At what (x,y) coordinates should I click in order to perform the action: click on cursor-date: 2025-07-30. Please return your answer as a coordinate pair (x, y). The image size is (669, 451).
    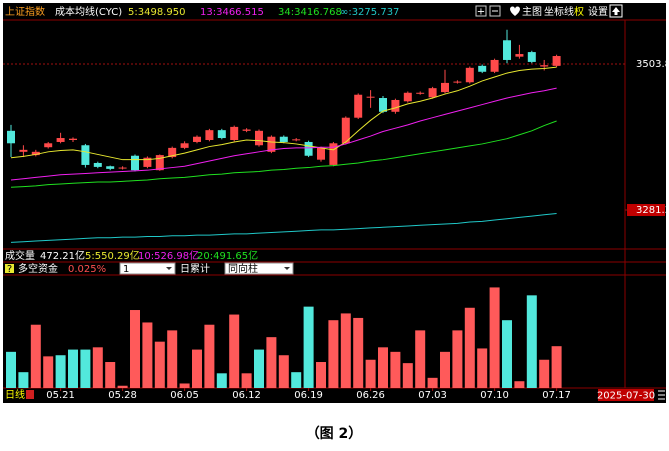
    Looking at the image, I should click on (626, 396).